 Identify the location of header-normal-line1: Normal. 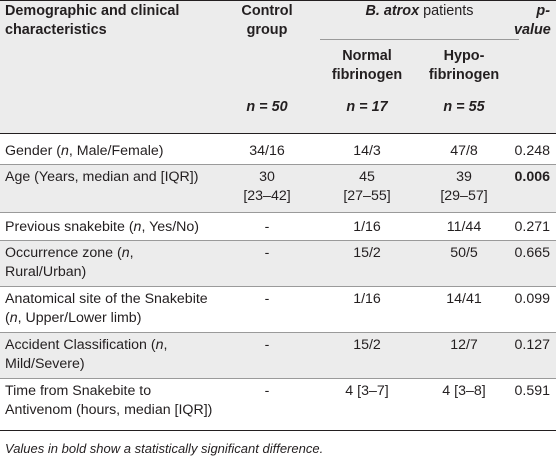
(367, 56).